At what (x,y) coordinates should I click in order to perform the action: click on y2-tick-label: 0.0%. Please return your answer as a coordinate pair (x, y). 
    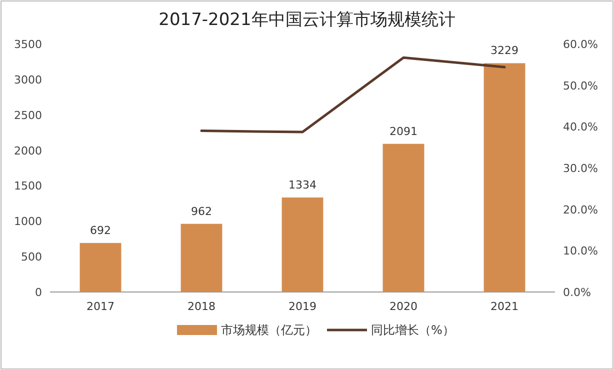
    Looking at the image, I should click on (577, 292).